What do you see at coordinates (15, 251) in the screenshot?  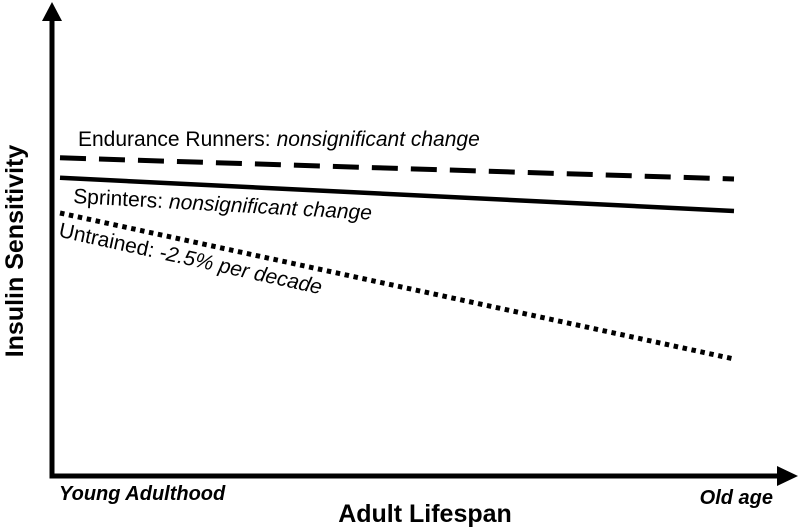 I see `y-axis-title: Insulin Sensitivity` at bounding box center [15, 251].